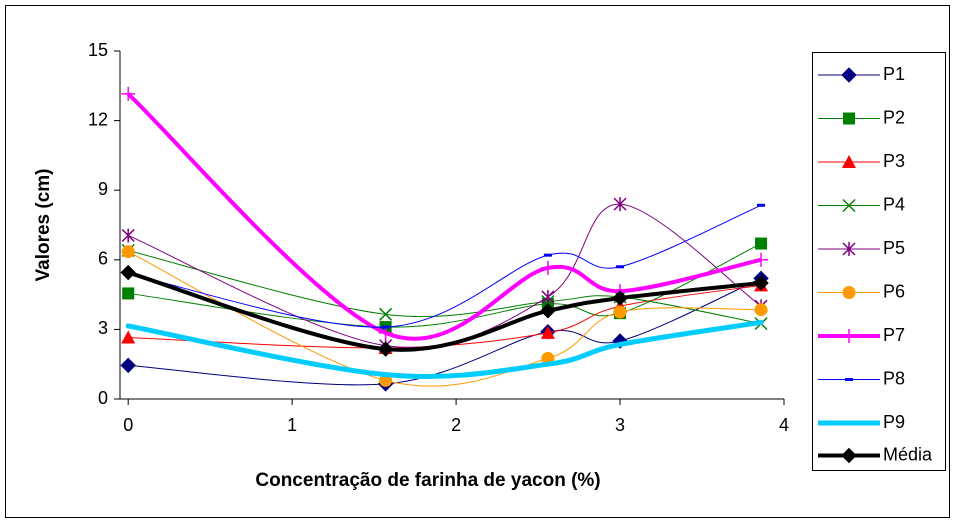  What do you see at coordinates (292, 425) in the screenshot?
I see `x-tick-label: 1` at bounding box center [292, 425].